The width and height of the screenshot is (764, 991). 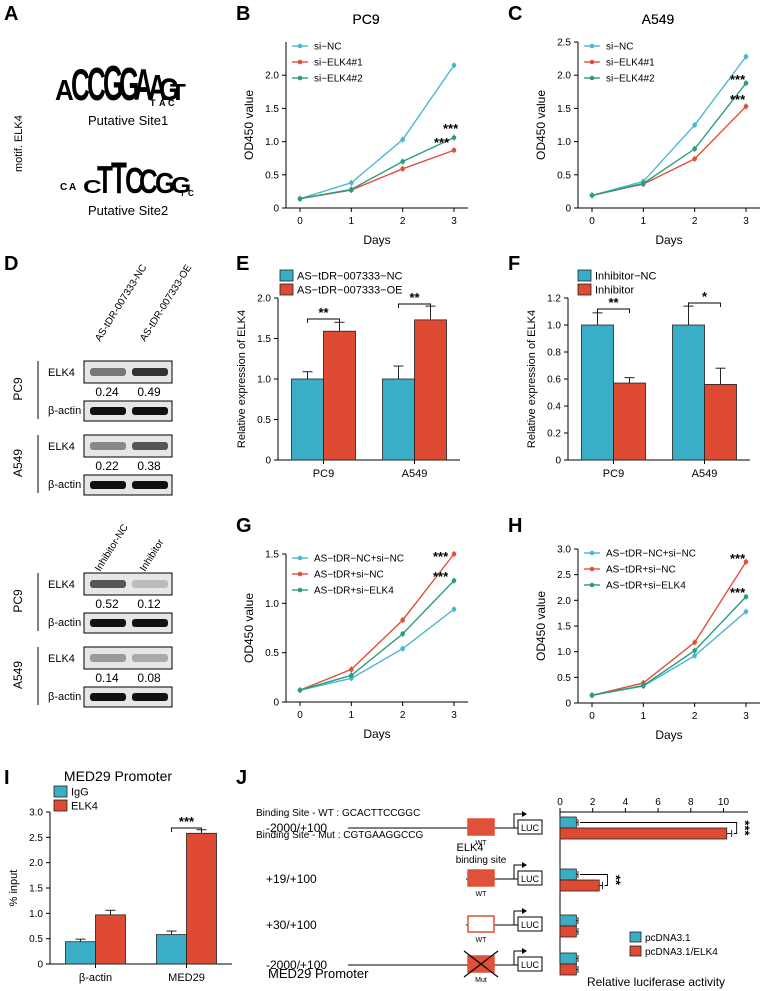 I want to click on actin-row-label: β-actin, so click(x=64, y=697).